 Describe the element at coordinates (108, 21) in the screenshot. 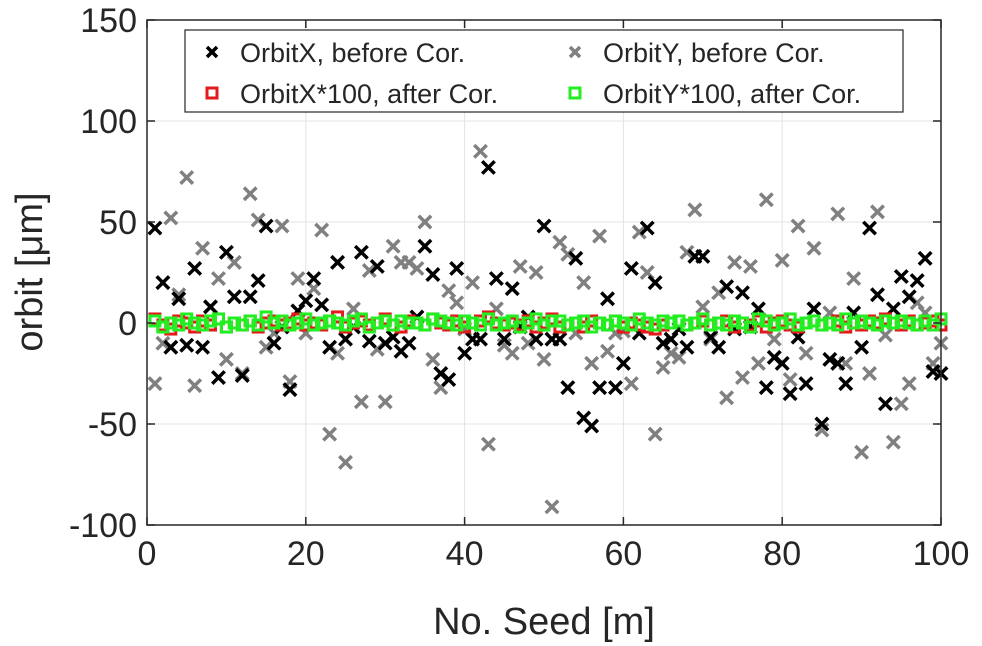

I see `y-tick-label: 150` at that location.